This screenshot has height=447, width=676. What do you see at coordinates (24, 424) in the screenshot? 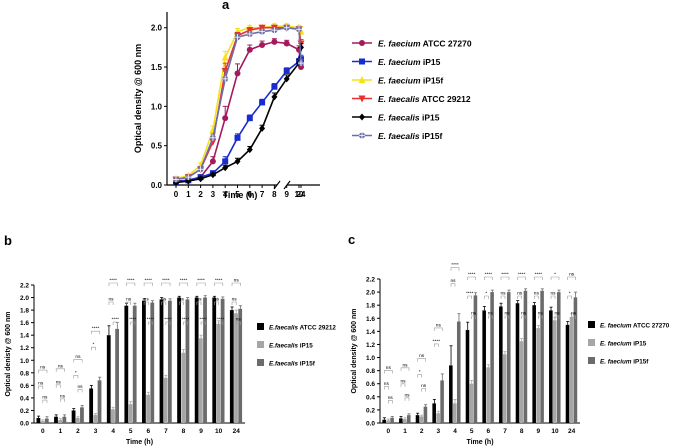
I see `y-tick-label: 0.0` at bounding box center [24, 424].